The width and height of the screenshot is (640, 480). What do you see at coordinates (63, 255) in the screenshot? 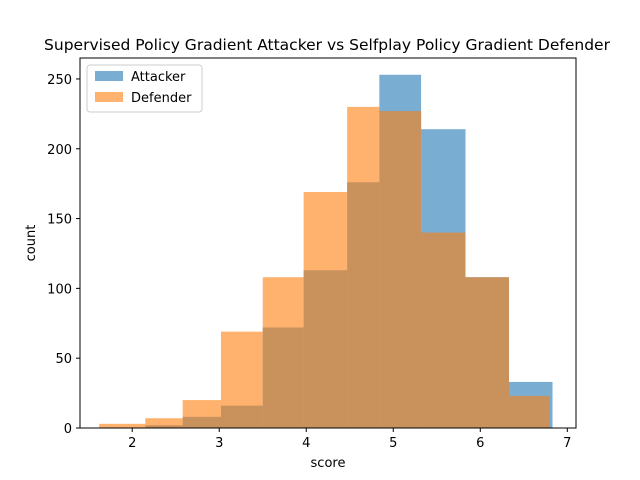
I see `y-axis: 0 50 100 150 200 250` at bounding box center [63, 255].